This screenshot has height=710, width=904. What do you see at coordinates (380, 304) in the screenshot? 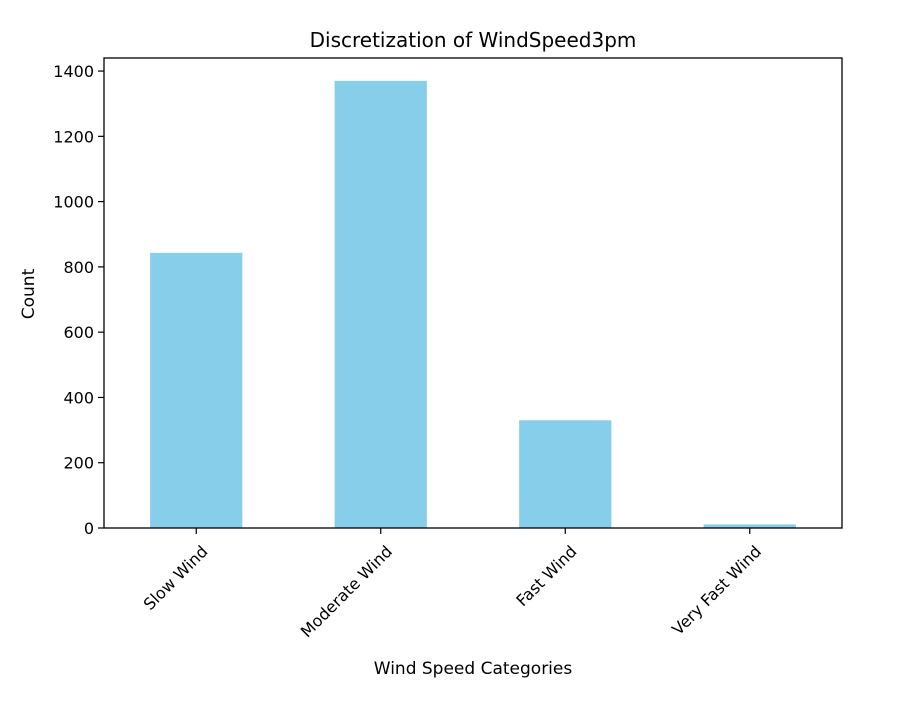
I see `bar-moderate-wind` at bounding box center [380, 304].